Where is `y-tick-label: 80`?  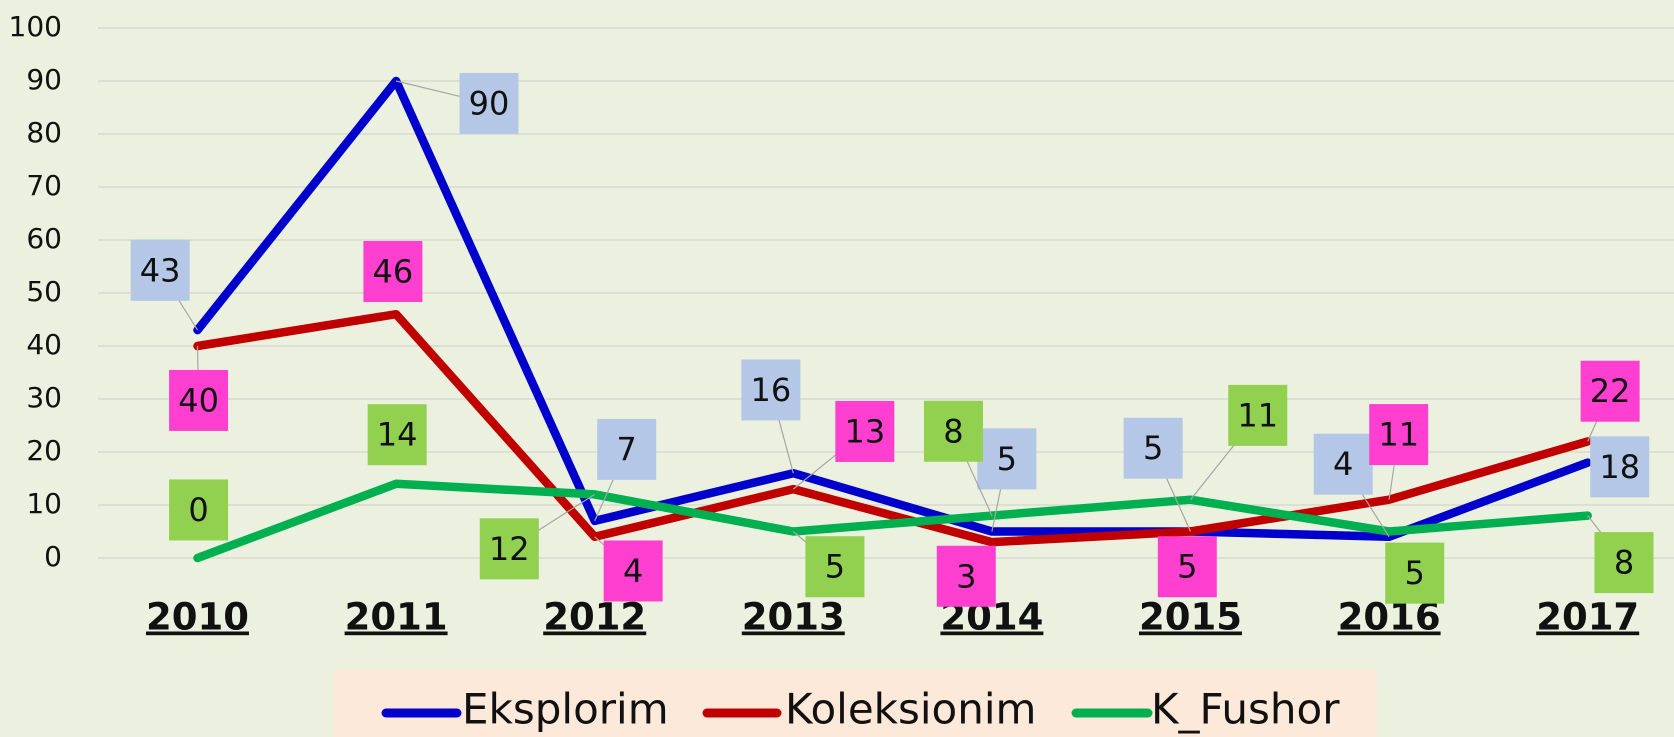
y-tick-label: 80 is located at coordinates (44, 132).